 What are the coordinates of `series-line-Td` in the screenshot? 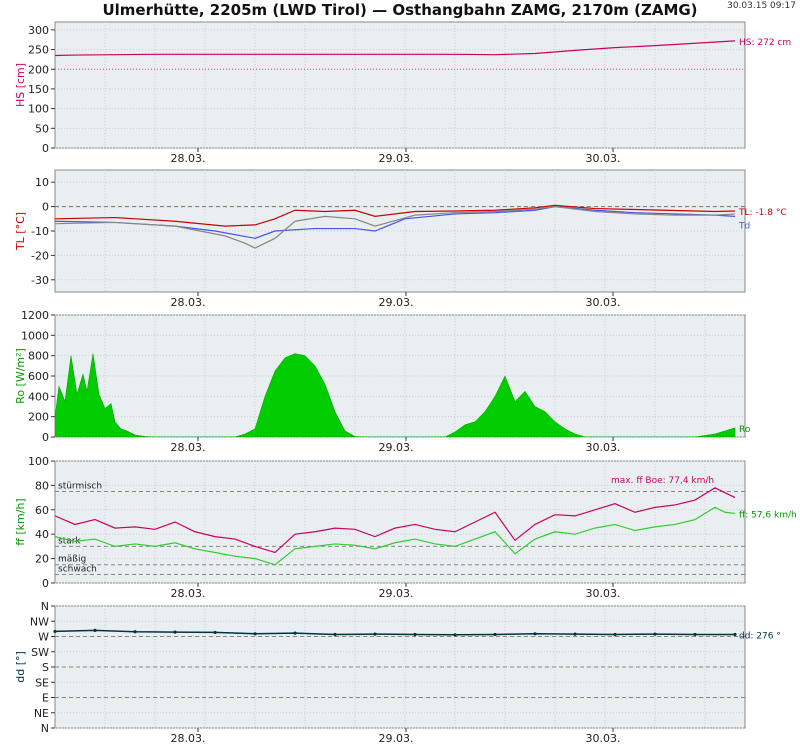 It's located at (395, 222).